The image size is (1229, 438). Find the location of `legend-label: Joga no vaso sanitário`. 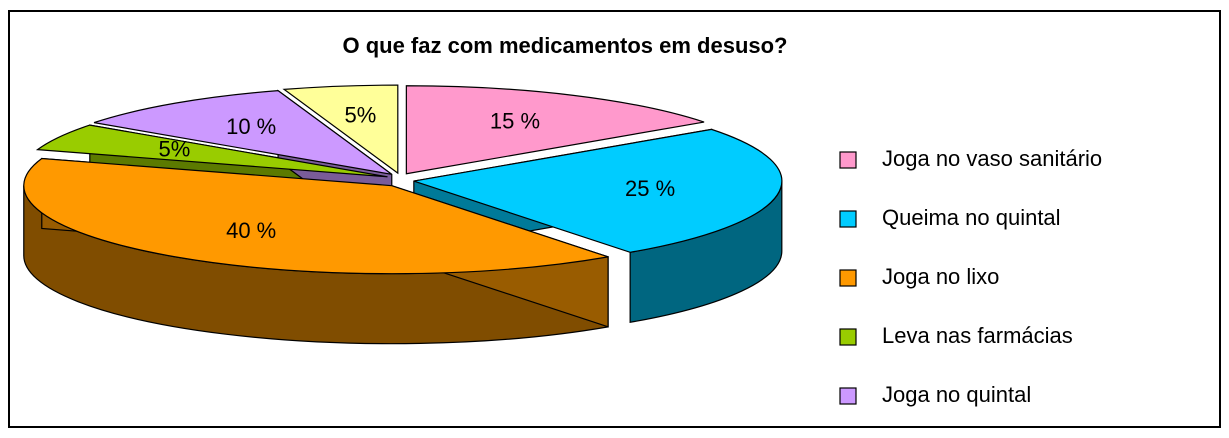

legend-label: Joga no vaso sanitário is located at coordinates (992, 158).